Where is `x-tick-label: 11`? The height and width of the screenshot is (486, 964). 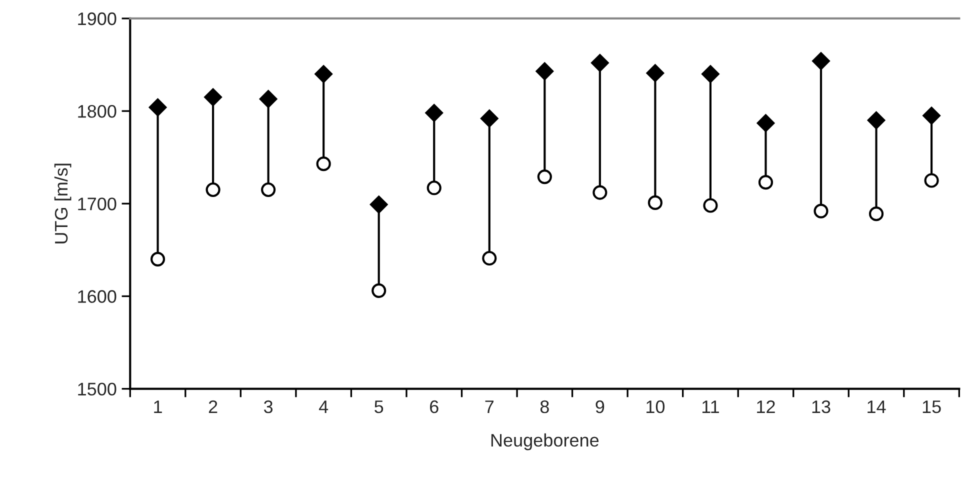 x-tick-label: 11 is located at coordinates (710, 406).